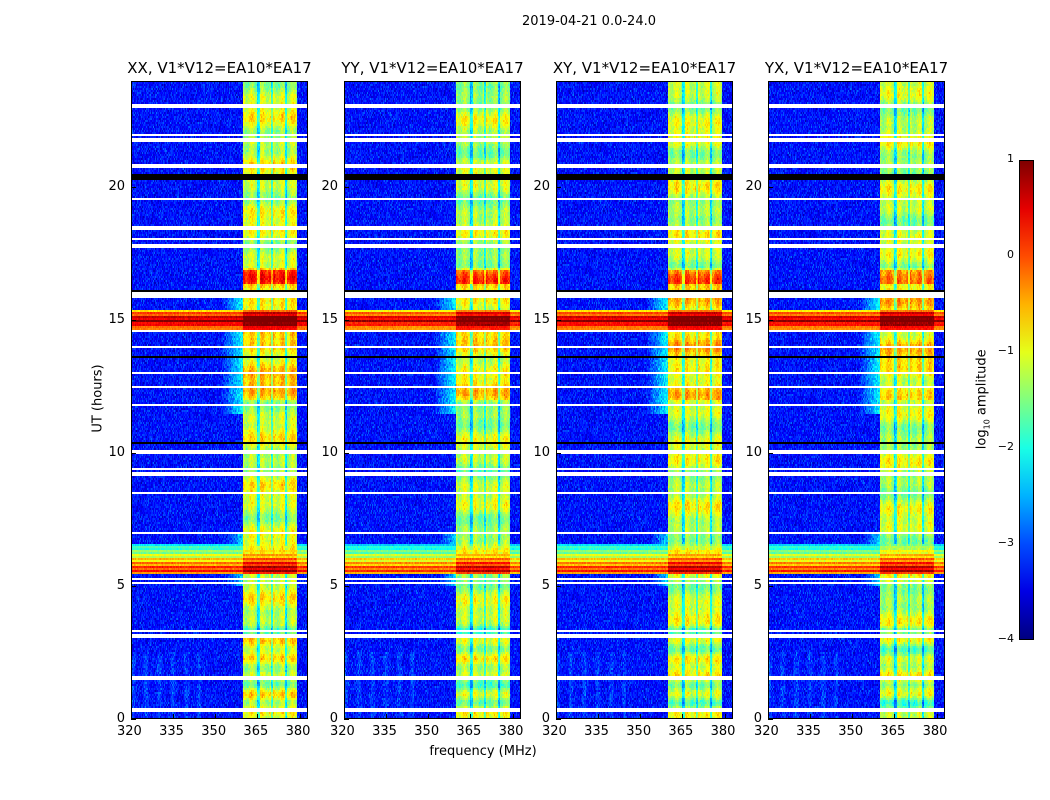 This screenshot has height=800, width=1050. Describe the element at coordinates (1005, 350) in the screenshot. I see `colorbar-tick-label: −1` at that location.